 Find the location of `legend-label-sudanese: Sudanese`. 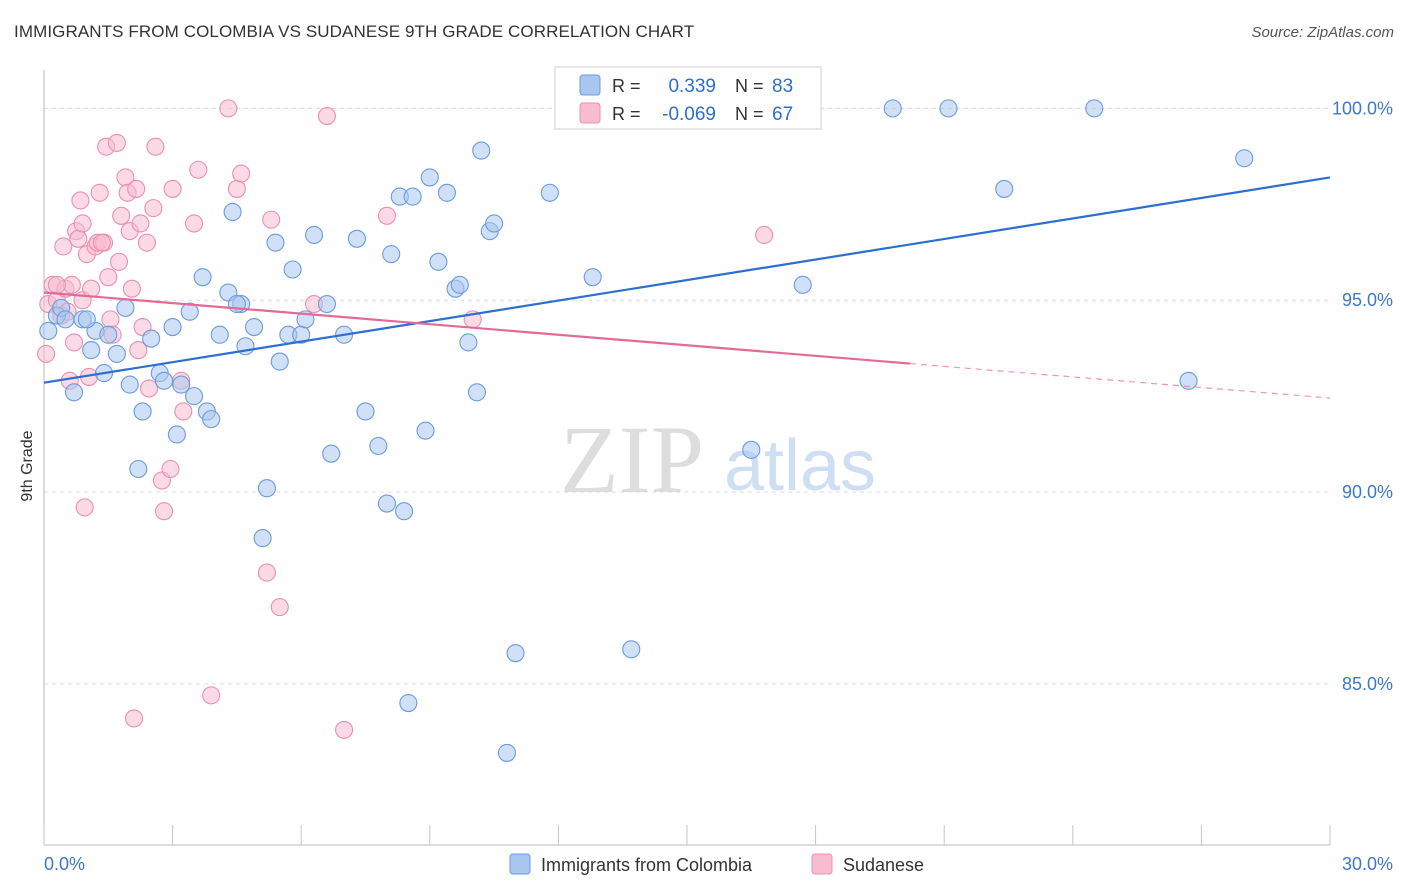

legend-label-sudanese: Sudanese is located at coordinates (883, 865).